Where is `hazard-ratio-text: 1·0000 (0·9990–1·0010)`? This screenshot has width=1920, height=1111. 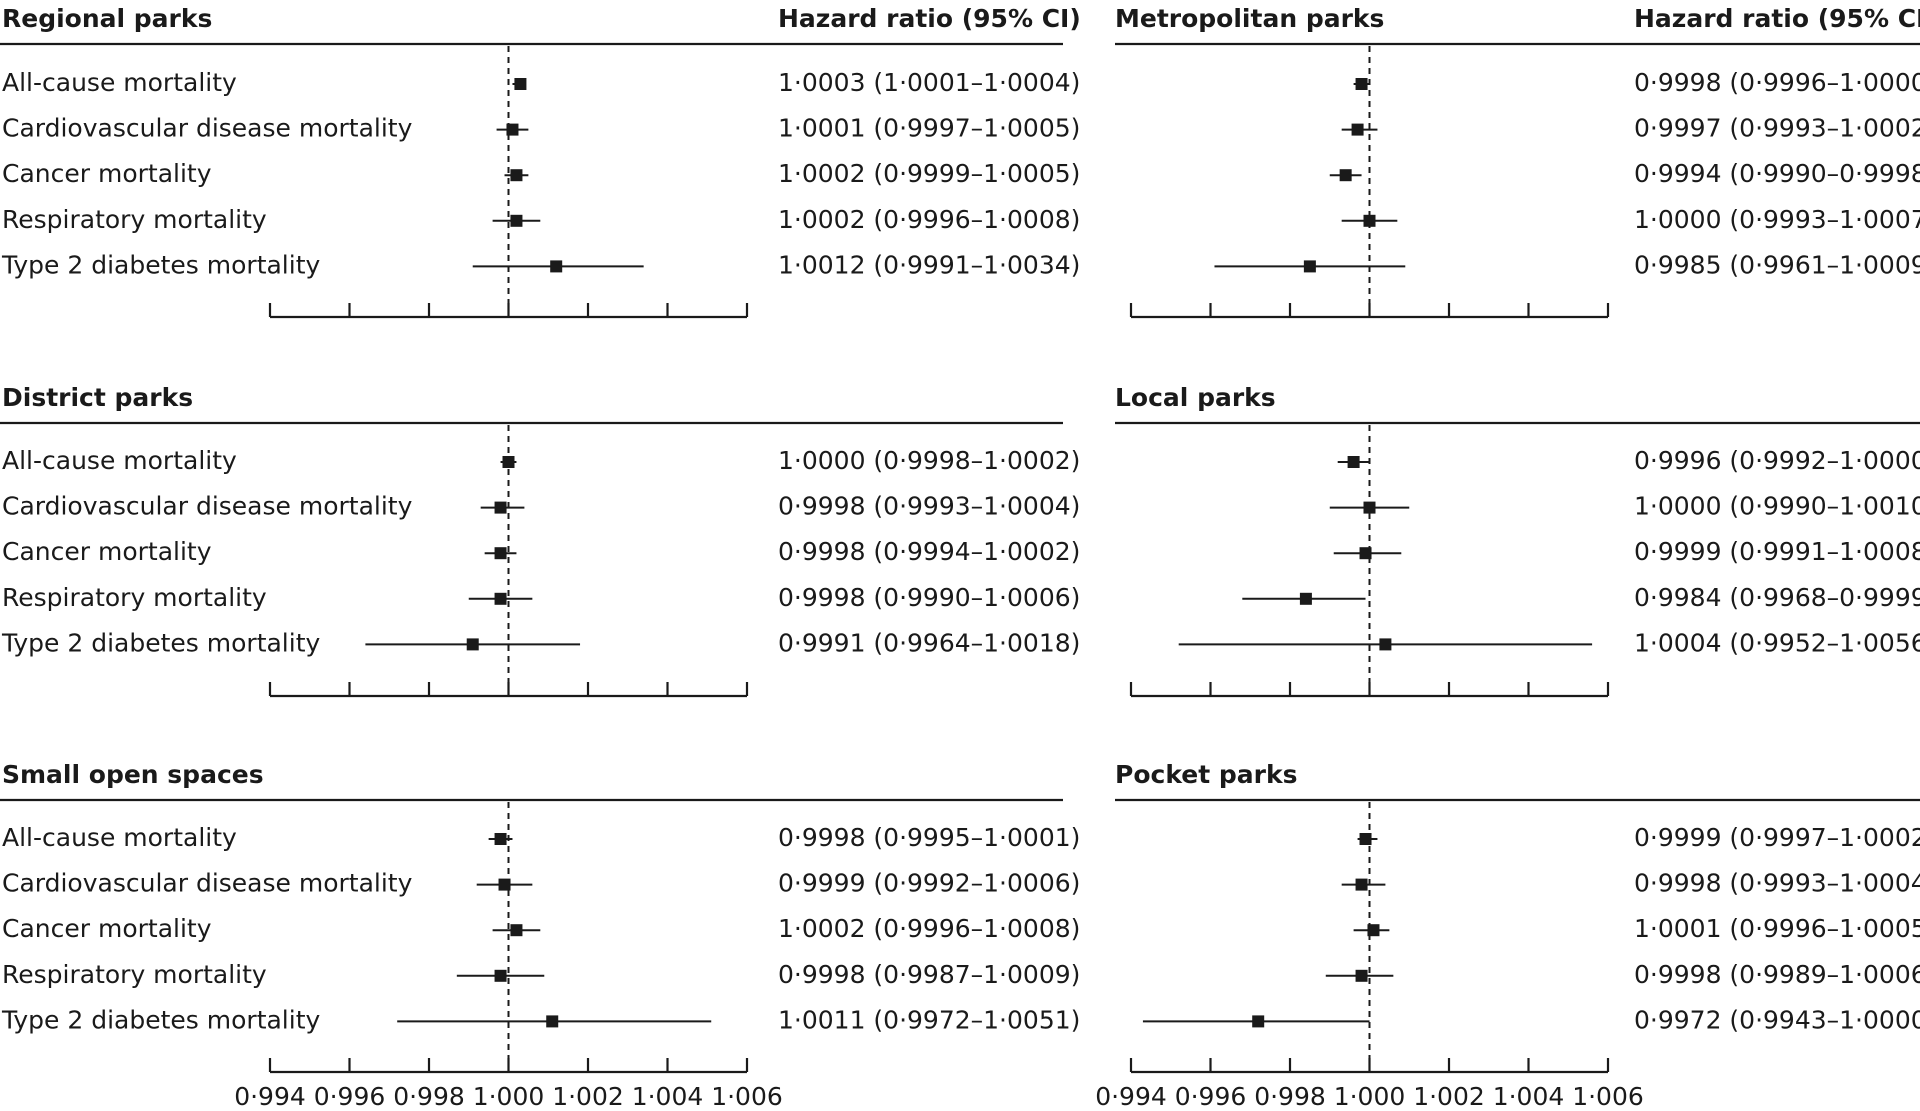 hazard-ratio-text: 1·0000 (0·9990–1·0010) is located at coordinates (1777, 506).